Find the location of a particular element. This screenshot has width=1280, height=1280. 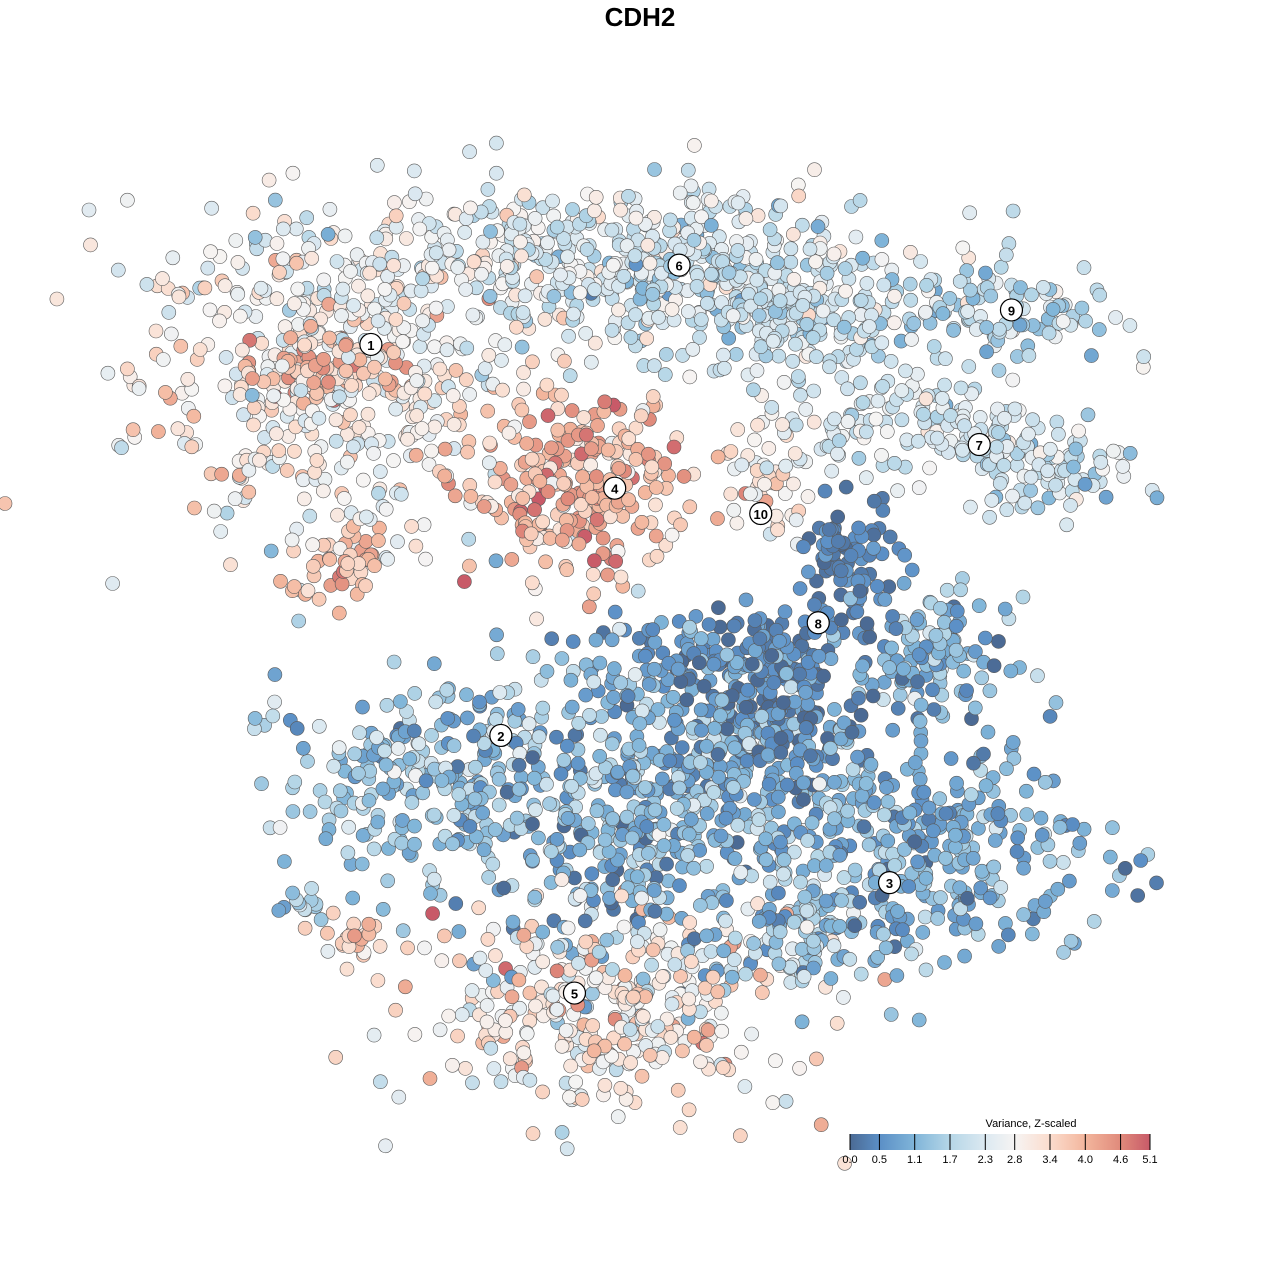

cluster-label-text: 3 is located at coordinates (889, 883).